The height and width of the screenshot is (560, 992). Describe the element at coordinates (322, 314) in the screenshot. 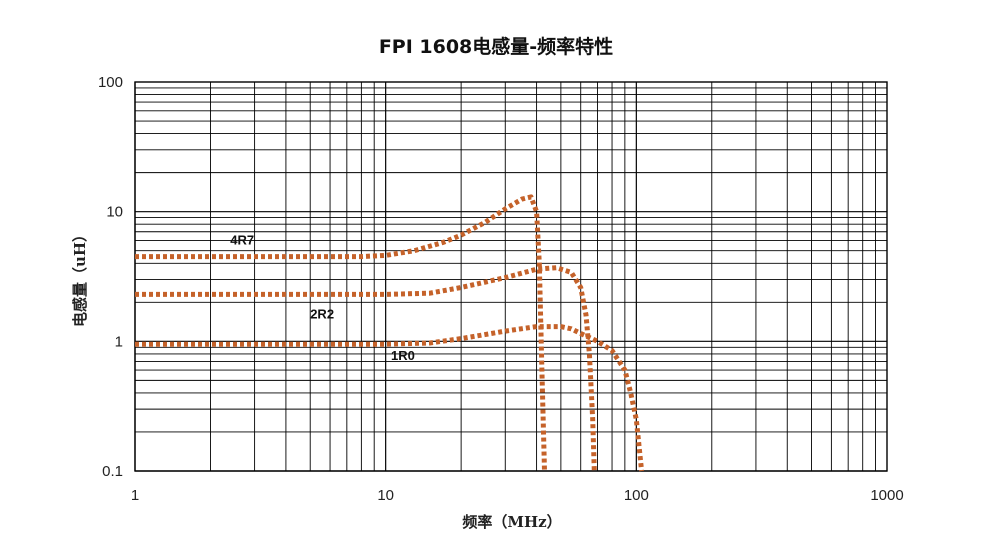

I see `series-label-2r2: 2R2` at that location.